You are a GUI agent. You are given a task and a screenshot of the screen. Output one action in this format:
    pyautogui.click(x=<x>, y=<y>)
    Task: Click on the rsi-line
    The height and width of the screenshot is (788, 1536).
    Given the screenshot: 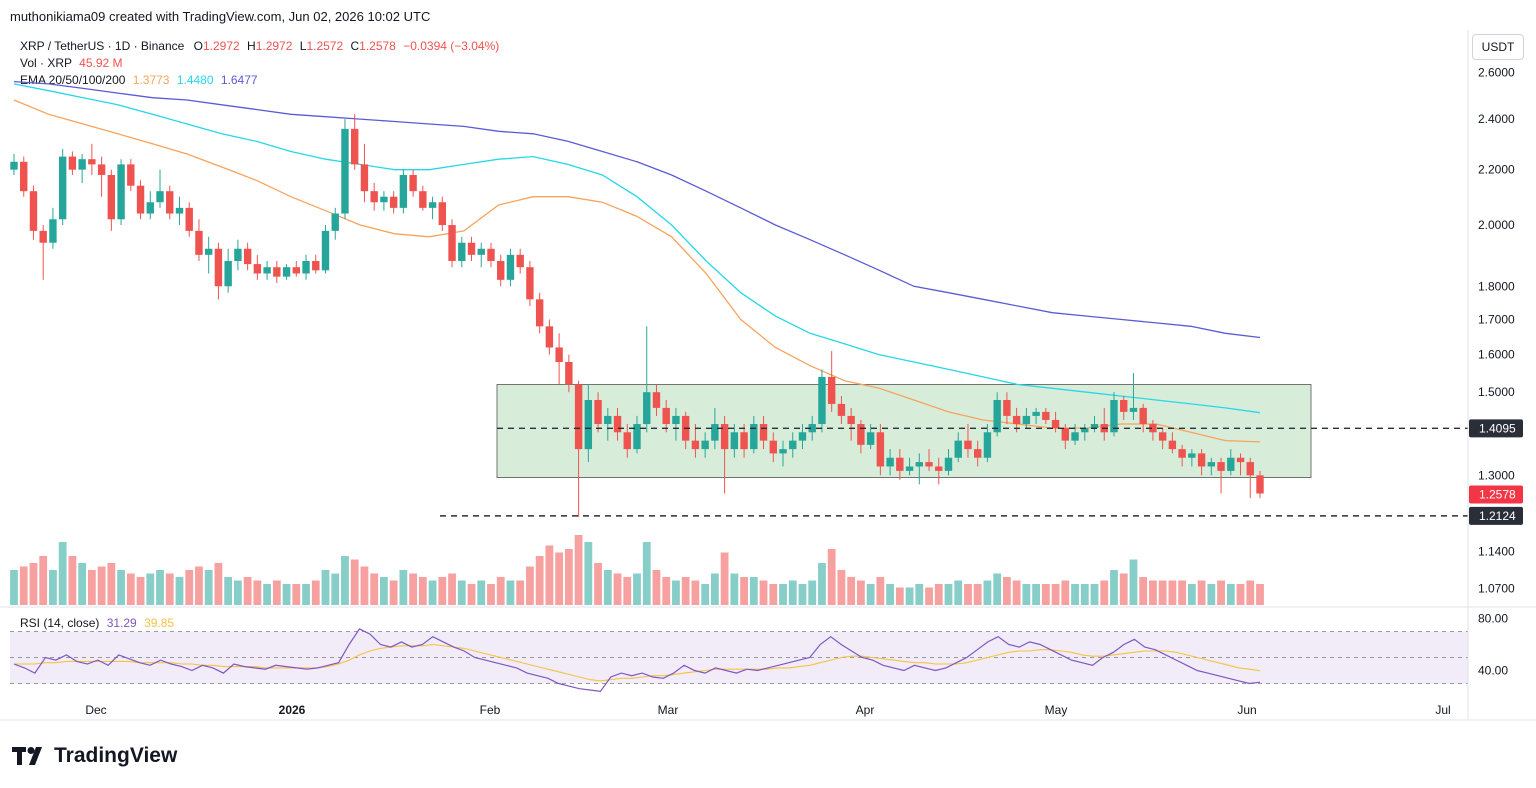 What is the action you would take?
    pyautogui.click(x=637, y=660)
    